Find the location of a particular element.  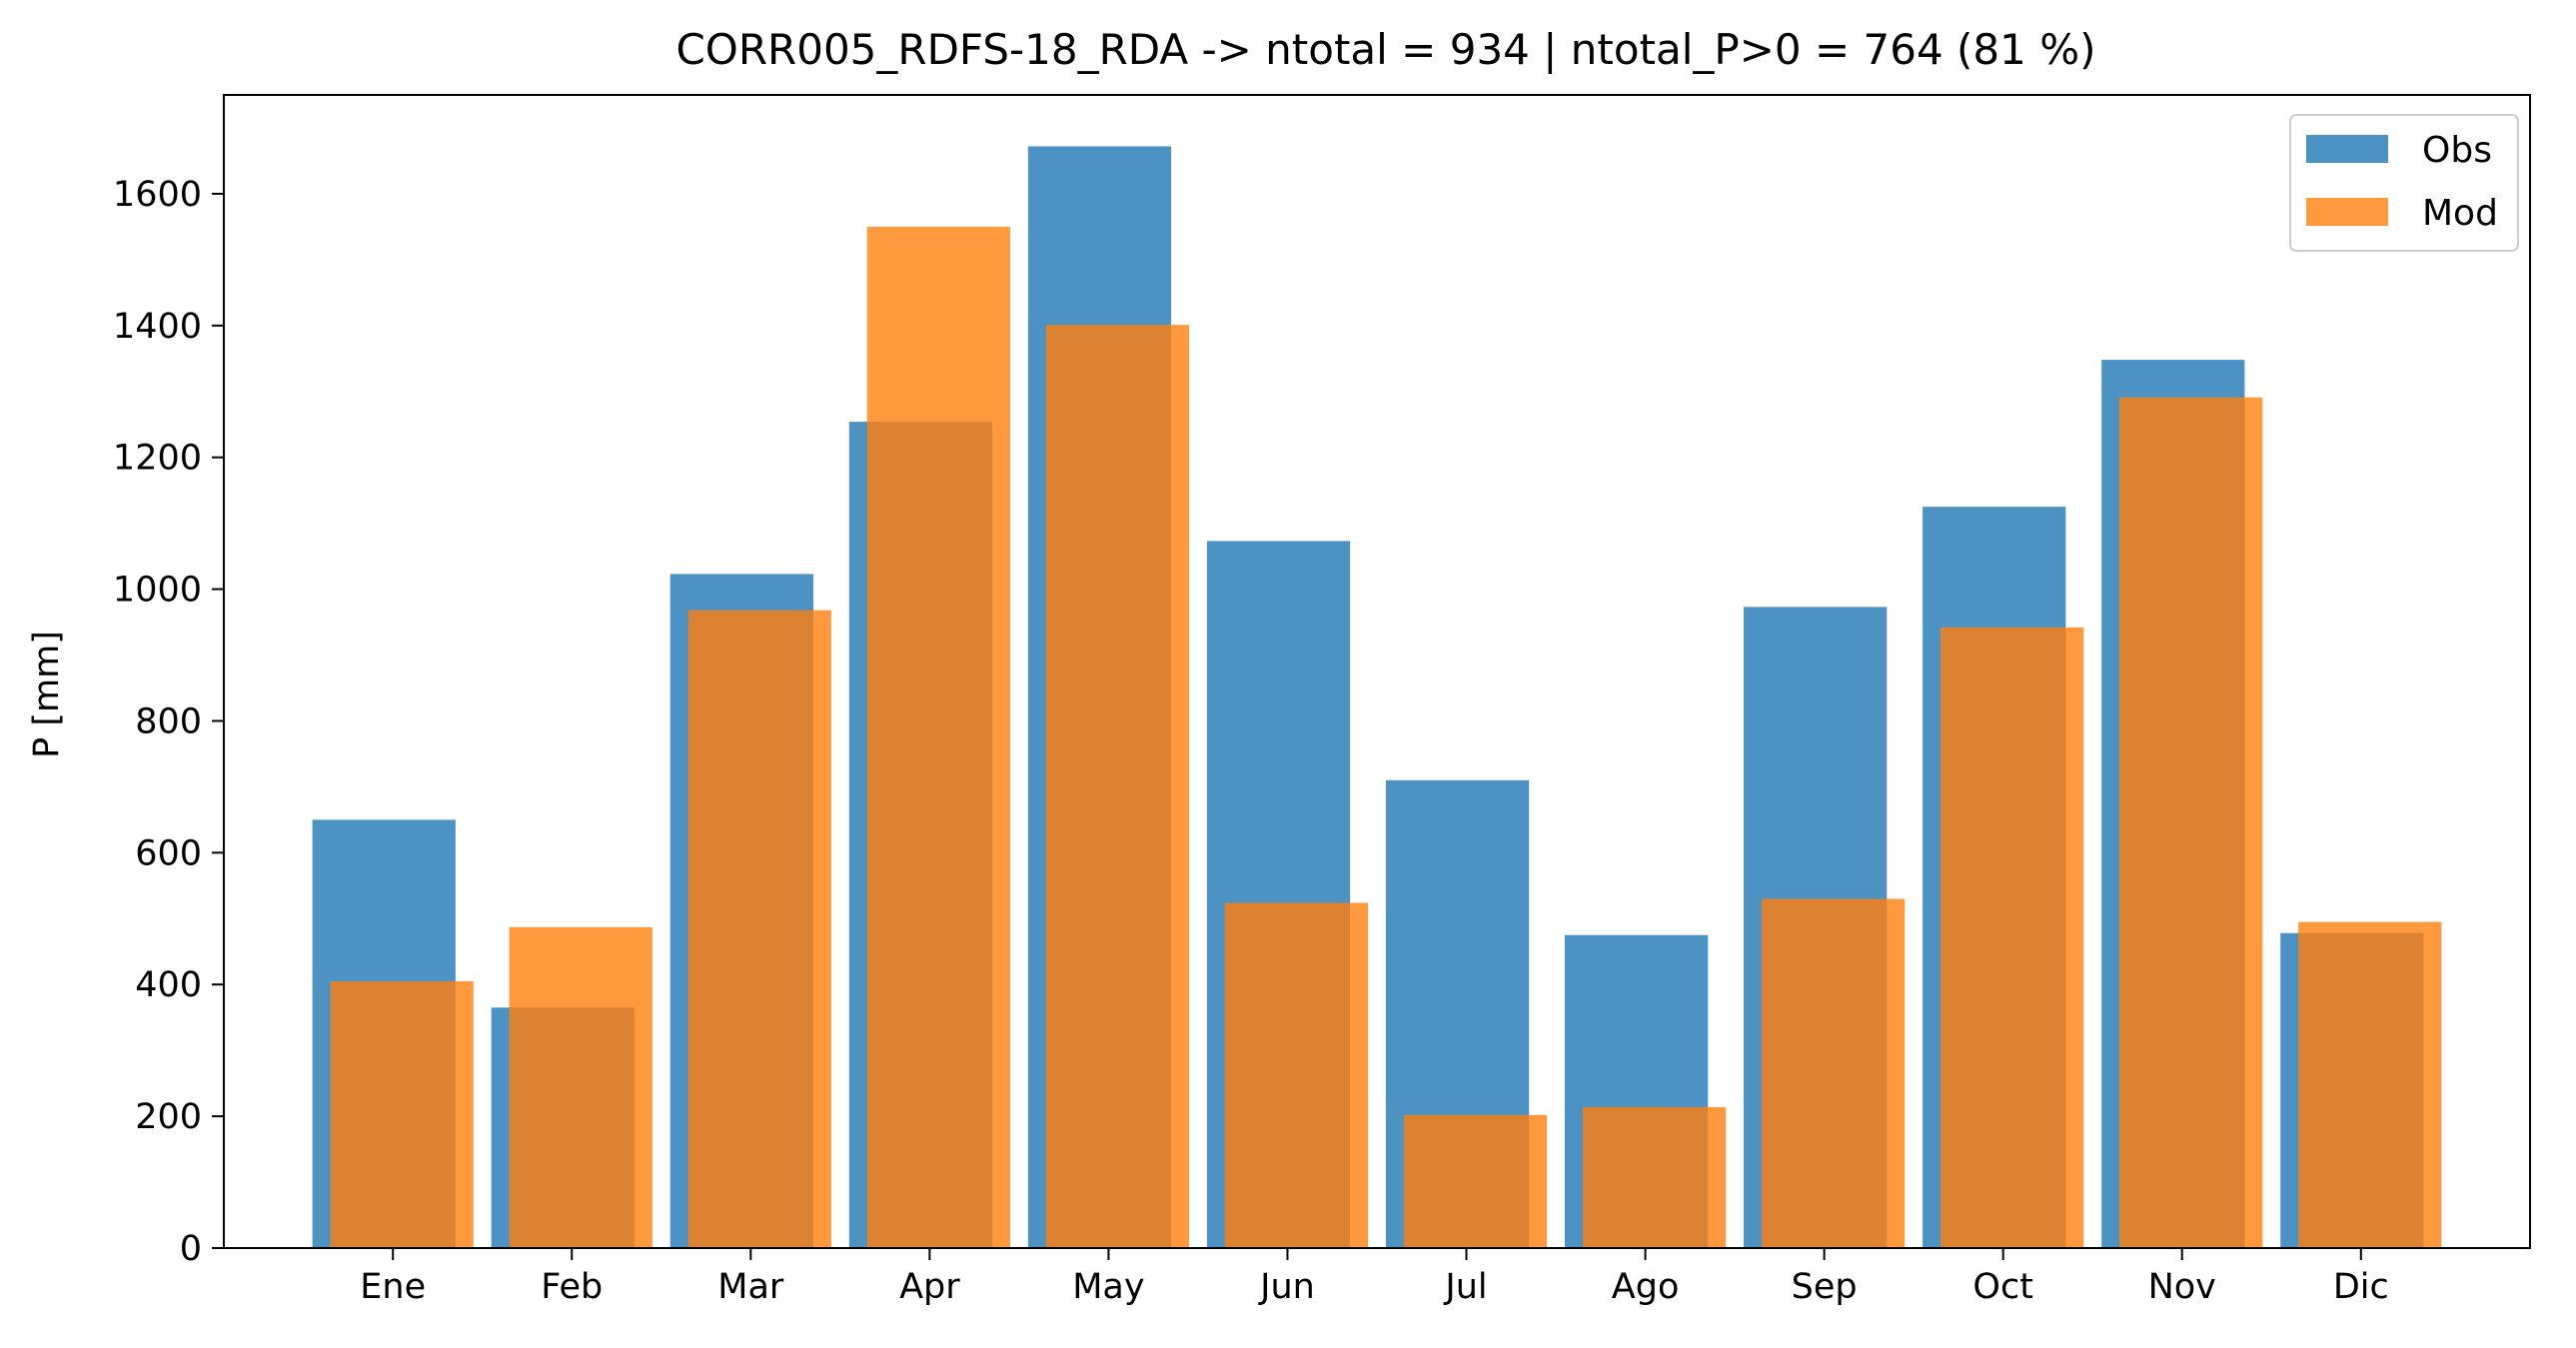

bar-mod-jul is located at coordinates (1475, 1181).